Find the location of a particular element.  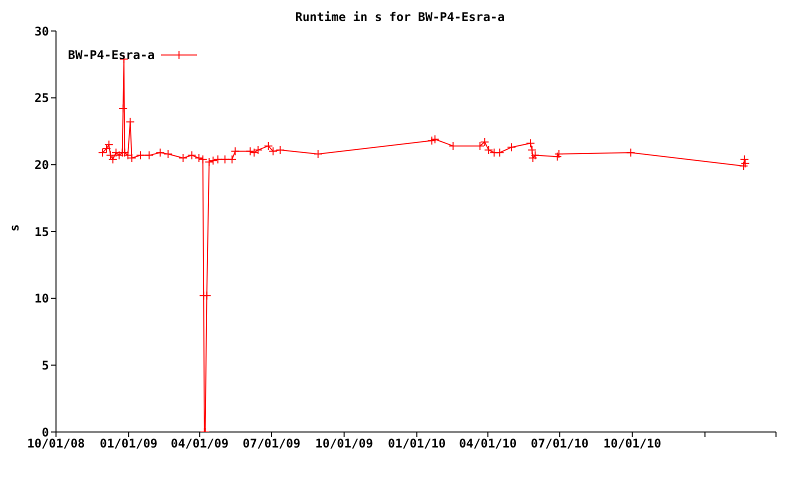

y-tick-label: 0 is located at coordinates (45, 432).